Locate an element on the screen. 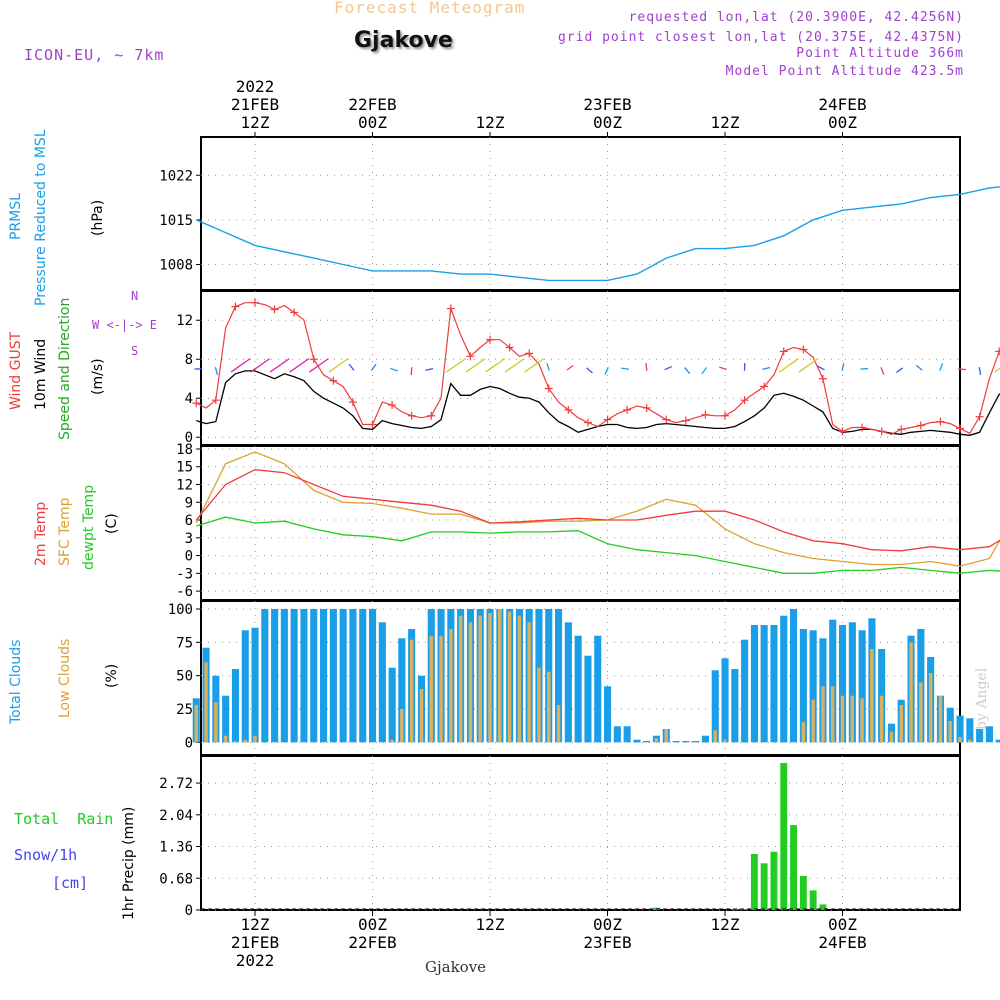  time-label-top: 2022 is located at coordinates (255, 86).